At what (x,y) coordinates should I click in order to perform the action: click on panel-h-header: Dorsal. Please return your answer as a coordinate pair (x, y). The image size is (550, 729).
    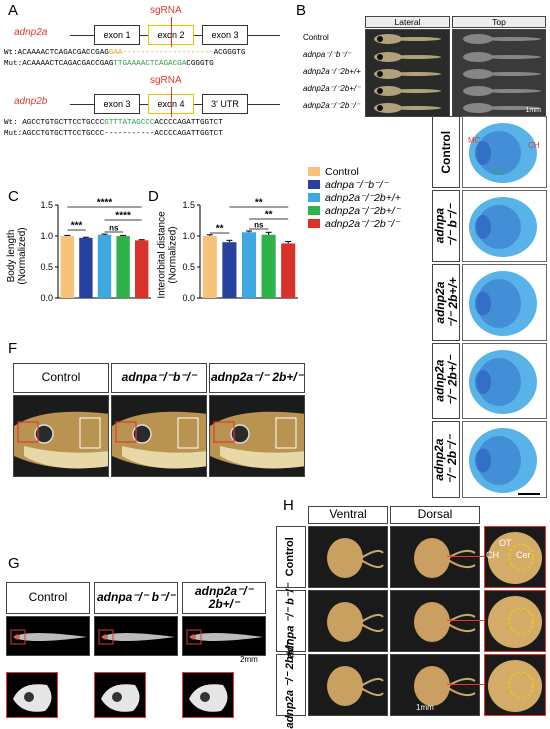
    Looking at the image, I should click on (435, 515).